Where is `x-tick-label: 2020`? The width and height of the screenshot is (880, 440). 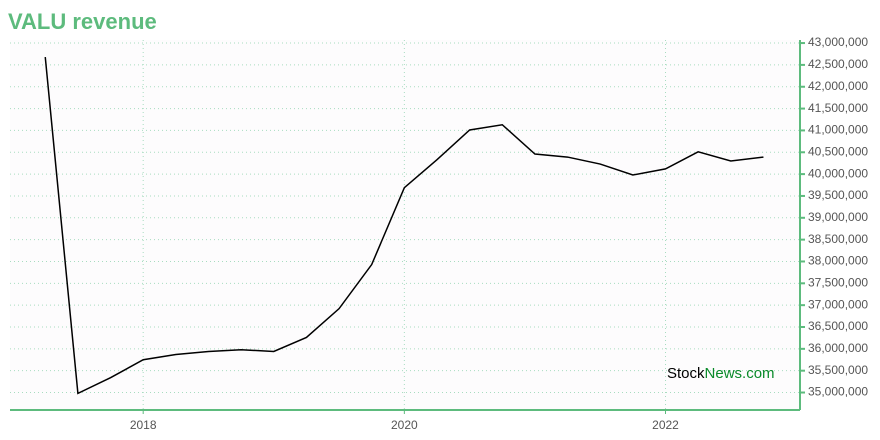
x-tick-label: 2020 is located at coordinates (404, 425).